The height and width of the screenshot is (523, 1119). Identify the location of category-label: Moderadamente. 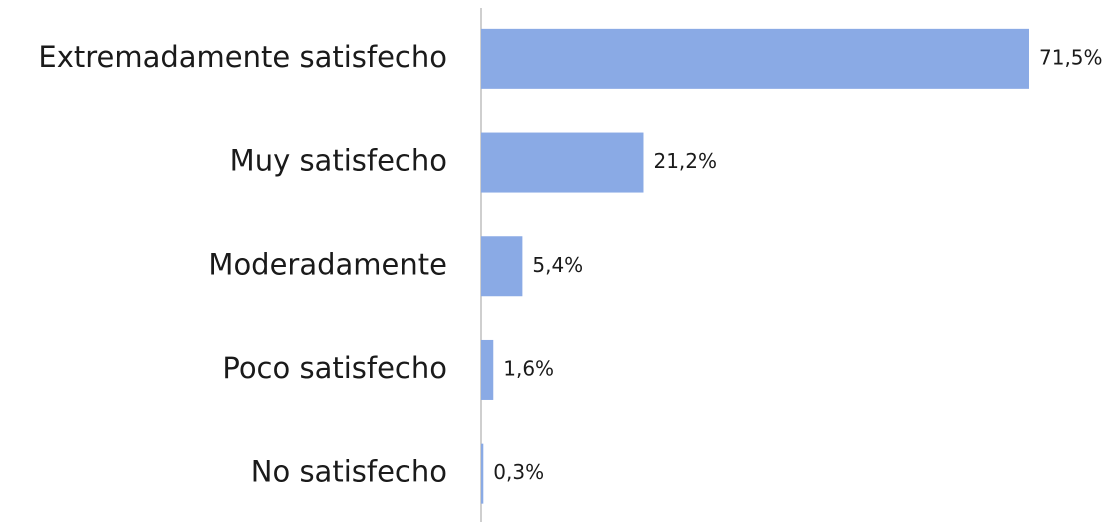
(327, 264).